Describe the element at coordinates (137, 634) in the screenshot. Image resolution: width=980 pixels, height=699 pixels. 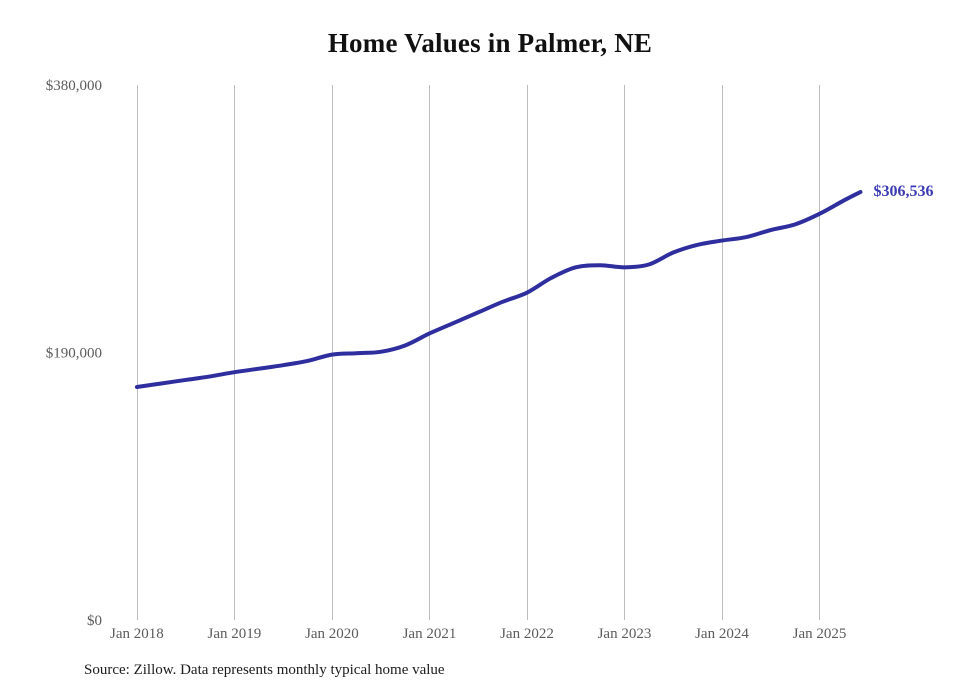
I see `x-tick-label-0: Jan 2018` at that location.